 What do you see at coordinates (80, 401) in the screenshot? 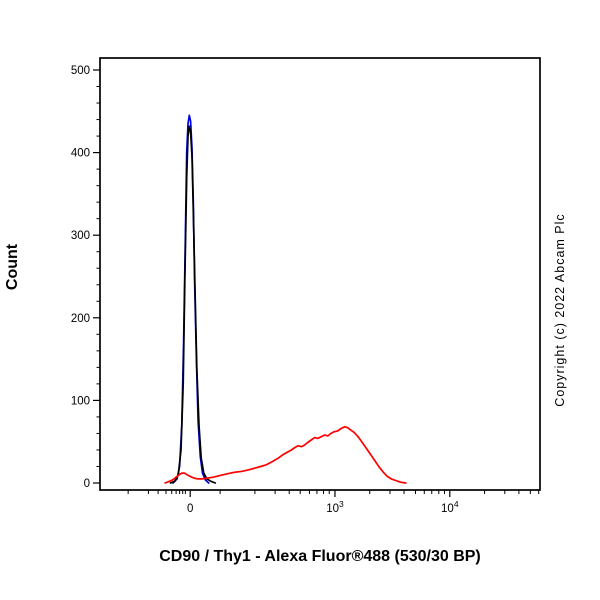
I see `y-tick-label: 100` at bounding box center [80, 401].